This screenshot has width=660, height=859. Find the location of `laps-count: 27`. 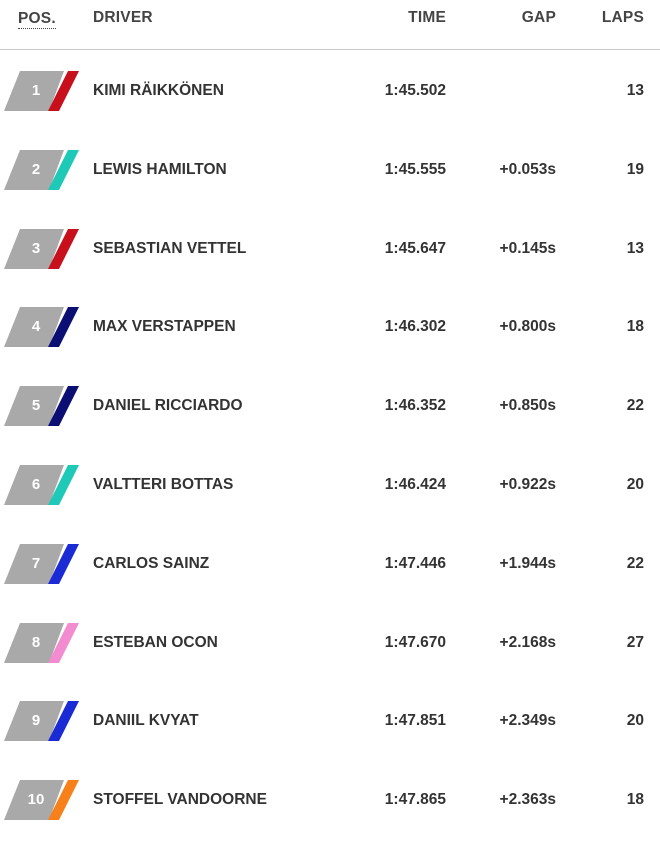

laps-count: 27 is located at coordinates (635, 642).